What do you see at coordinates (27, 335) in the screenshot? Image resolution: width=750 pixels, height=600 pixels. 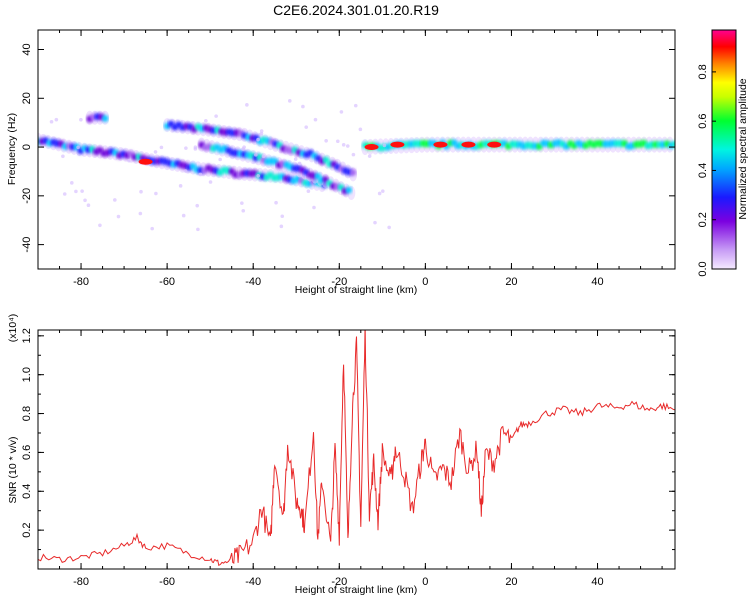 I see `y-tick-label: 1.2` at bounding box center [27, 335].